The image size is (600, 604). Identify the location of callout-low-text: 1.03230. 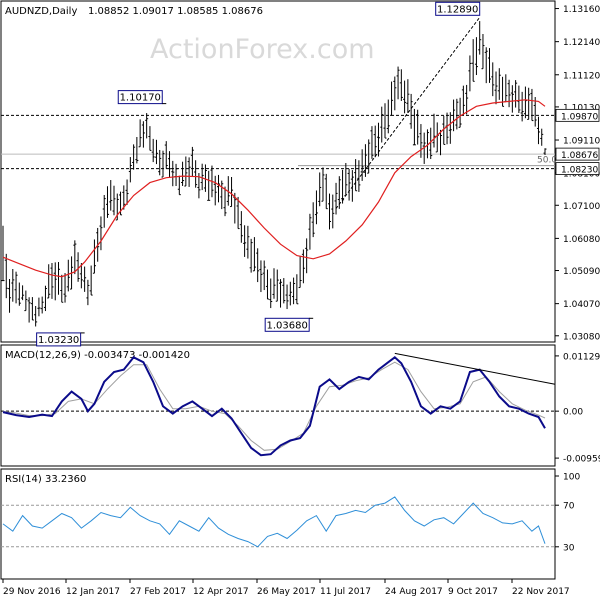
(58, 340).